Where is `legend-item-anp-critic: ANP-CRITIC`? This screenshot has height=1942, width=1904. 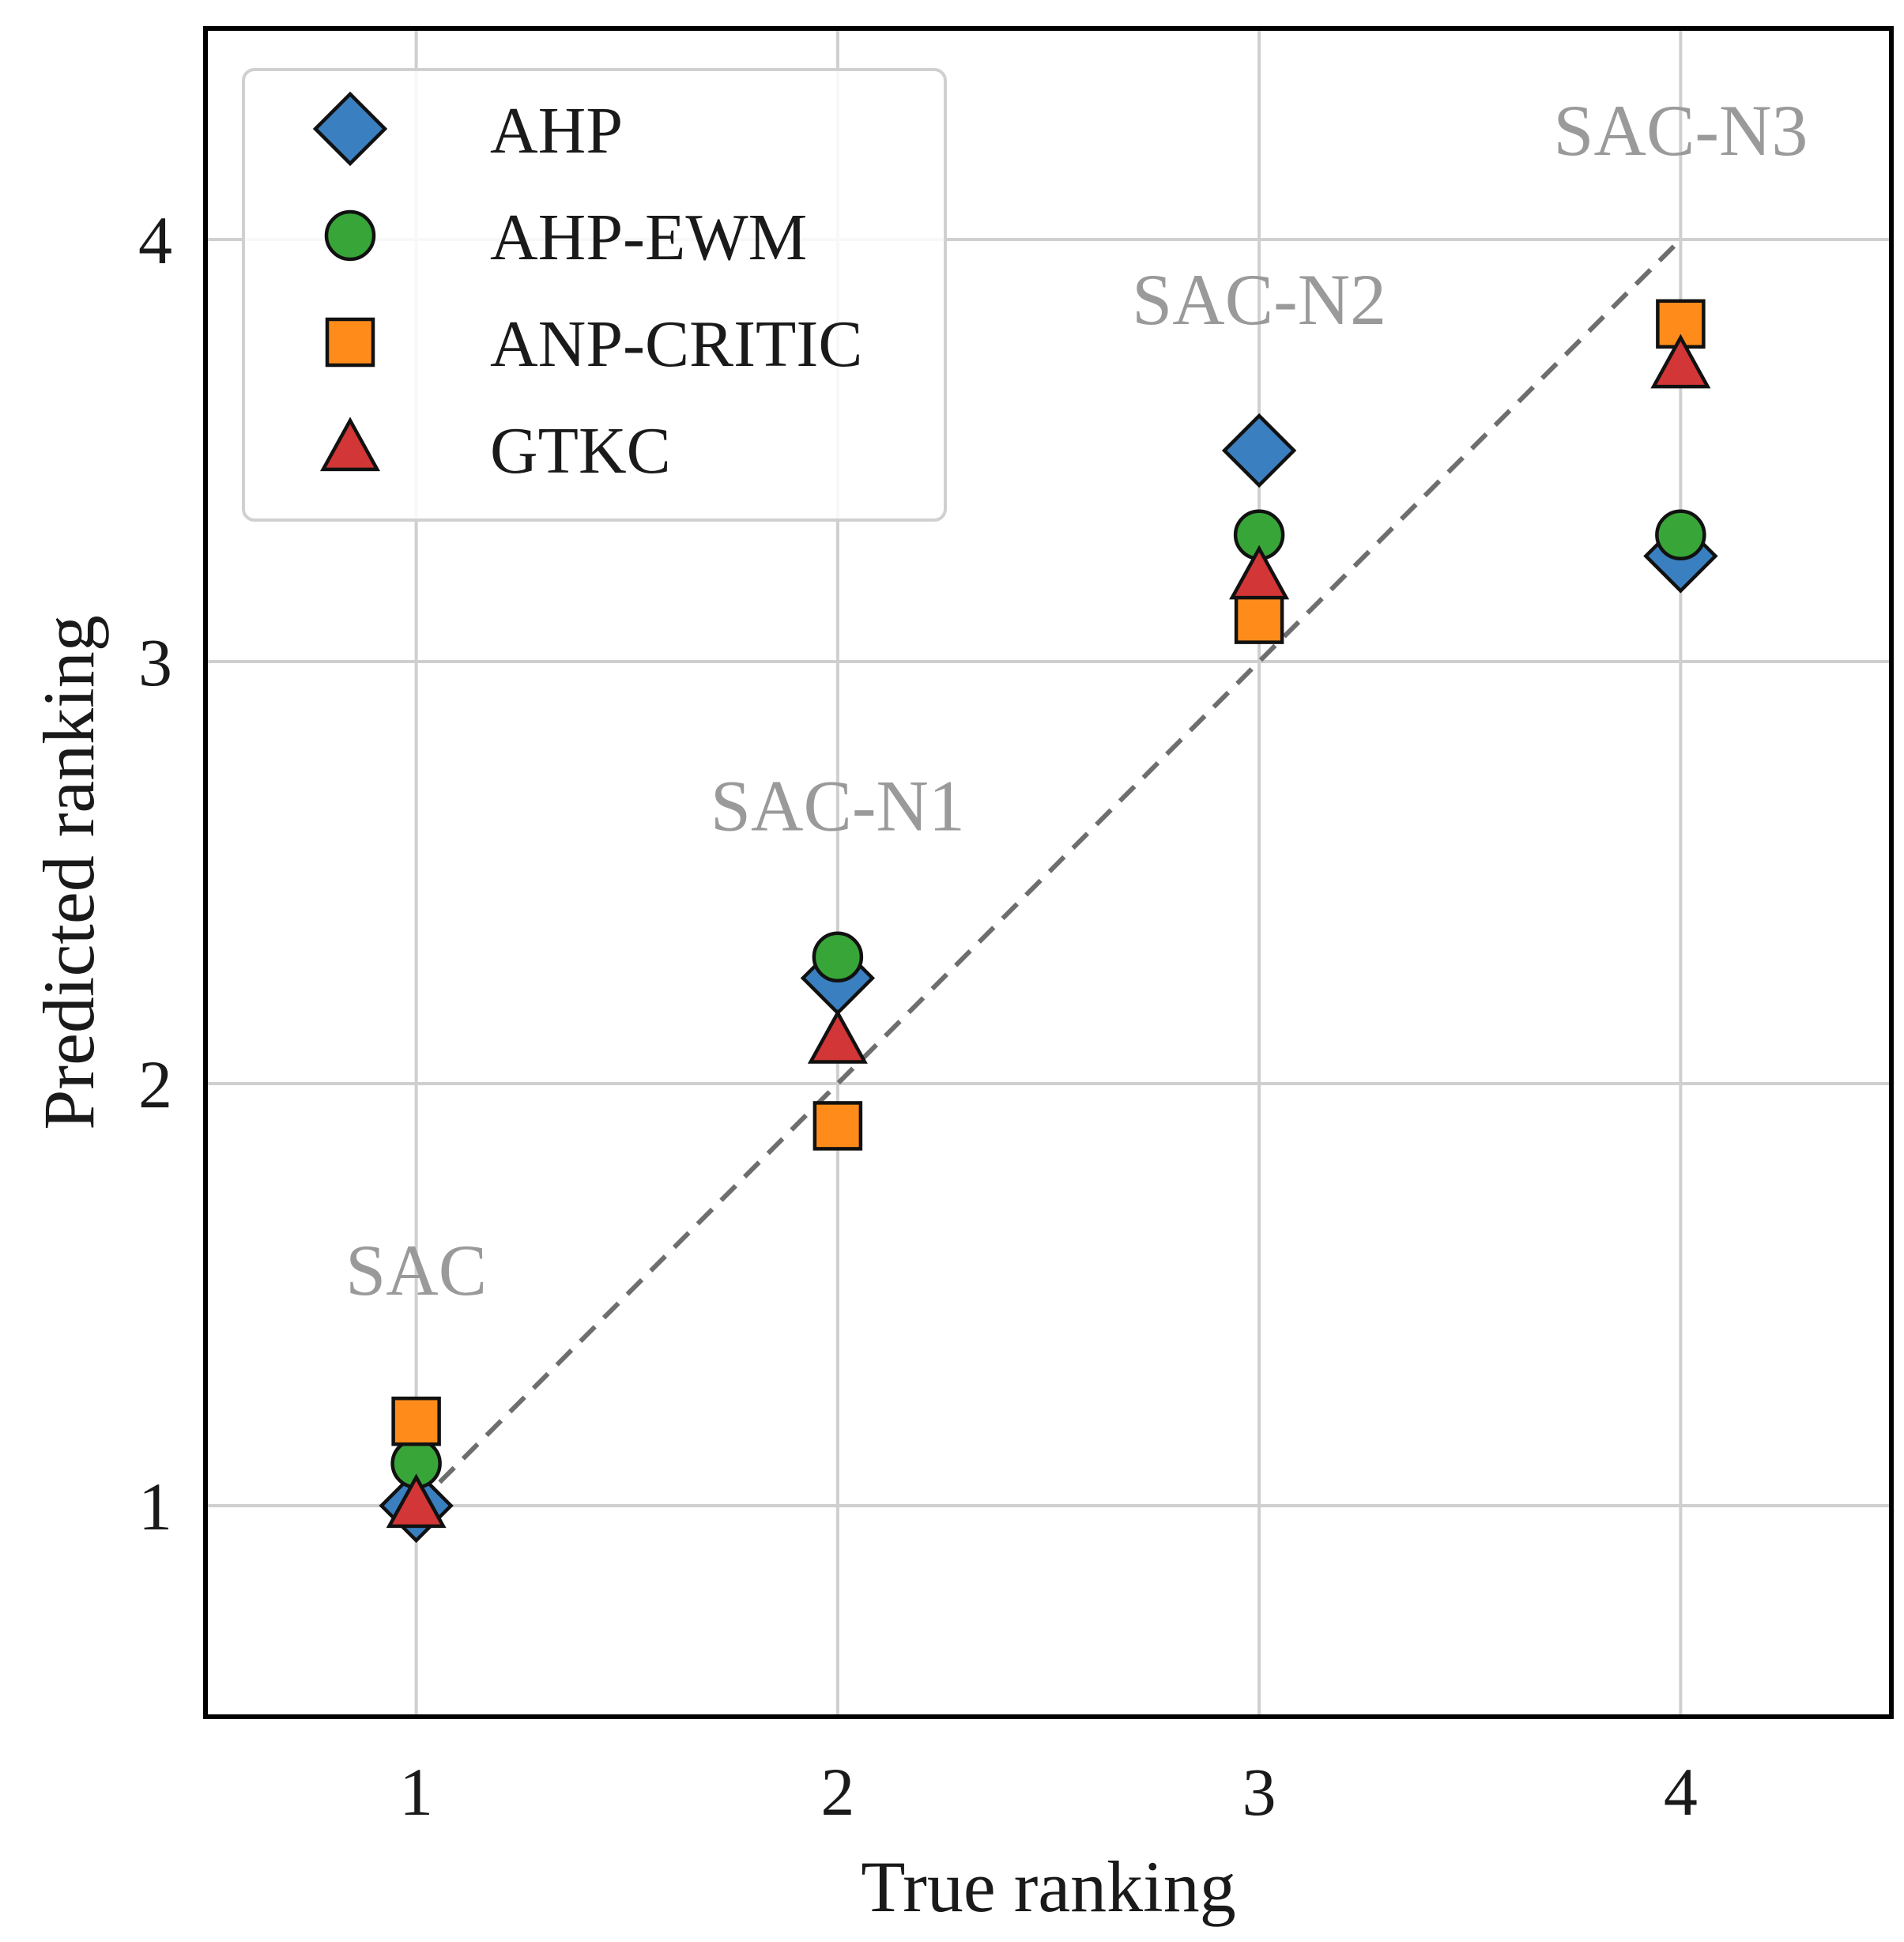
legend-item-anp-critic: ANP-CRITIC is located at coordinates (593, 344).